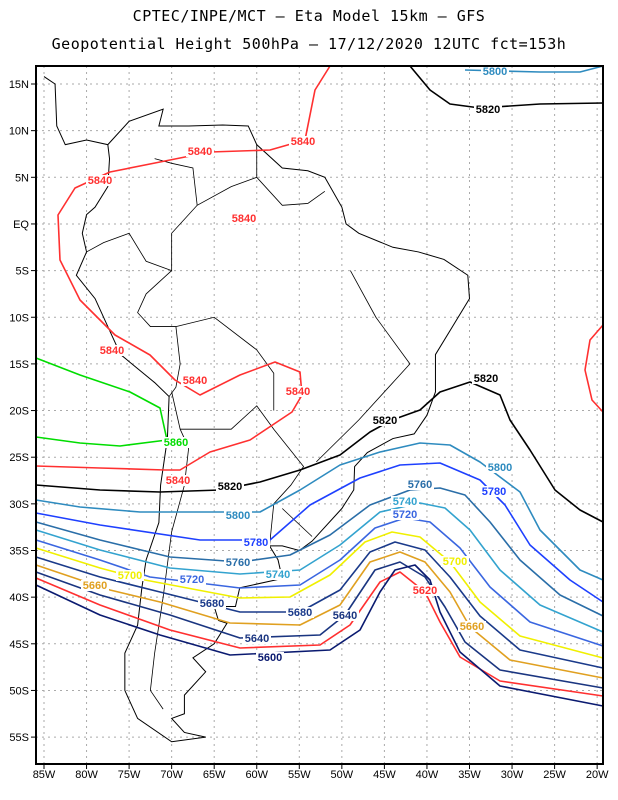 The width and height of the screenshot is (618, 800). I want to click on lat-tick-label: 15S, so click(19, 365).